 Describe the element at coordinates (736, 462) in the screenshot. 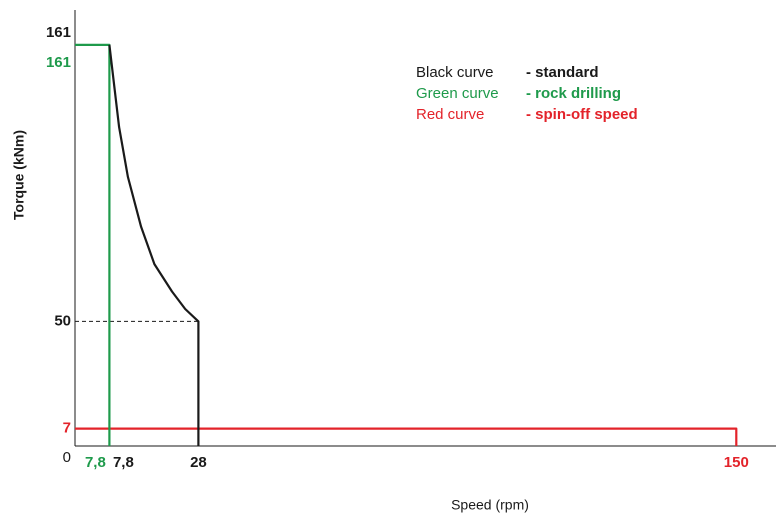

I see `x-tick-label: 150` at that location.